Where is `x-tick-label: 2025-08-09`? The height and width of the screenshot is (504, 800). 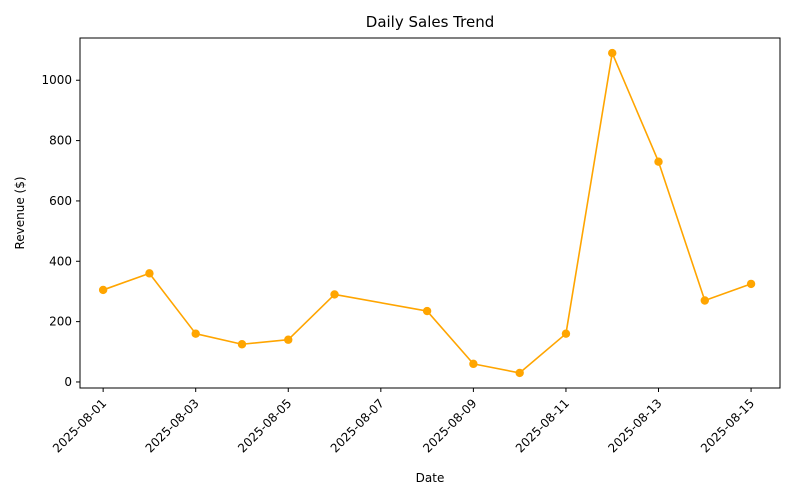 x-tick-label: 2025-08-09 is located at coordinates (449, 425).